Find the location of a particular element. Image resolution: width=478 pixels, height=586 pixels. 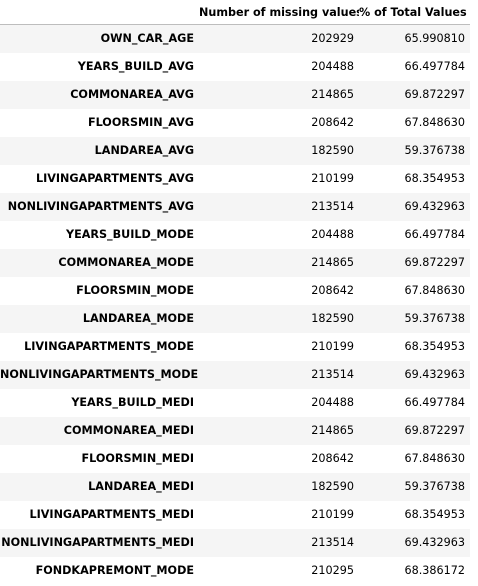

table-row: FLOORSMIN_AVG 208642 67.848630 is located at coordinates (235, 122).